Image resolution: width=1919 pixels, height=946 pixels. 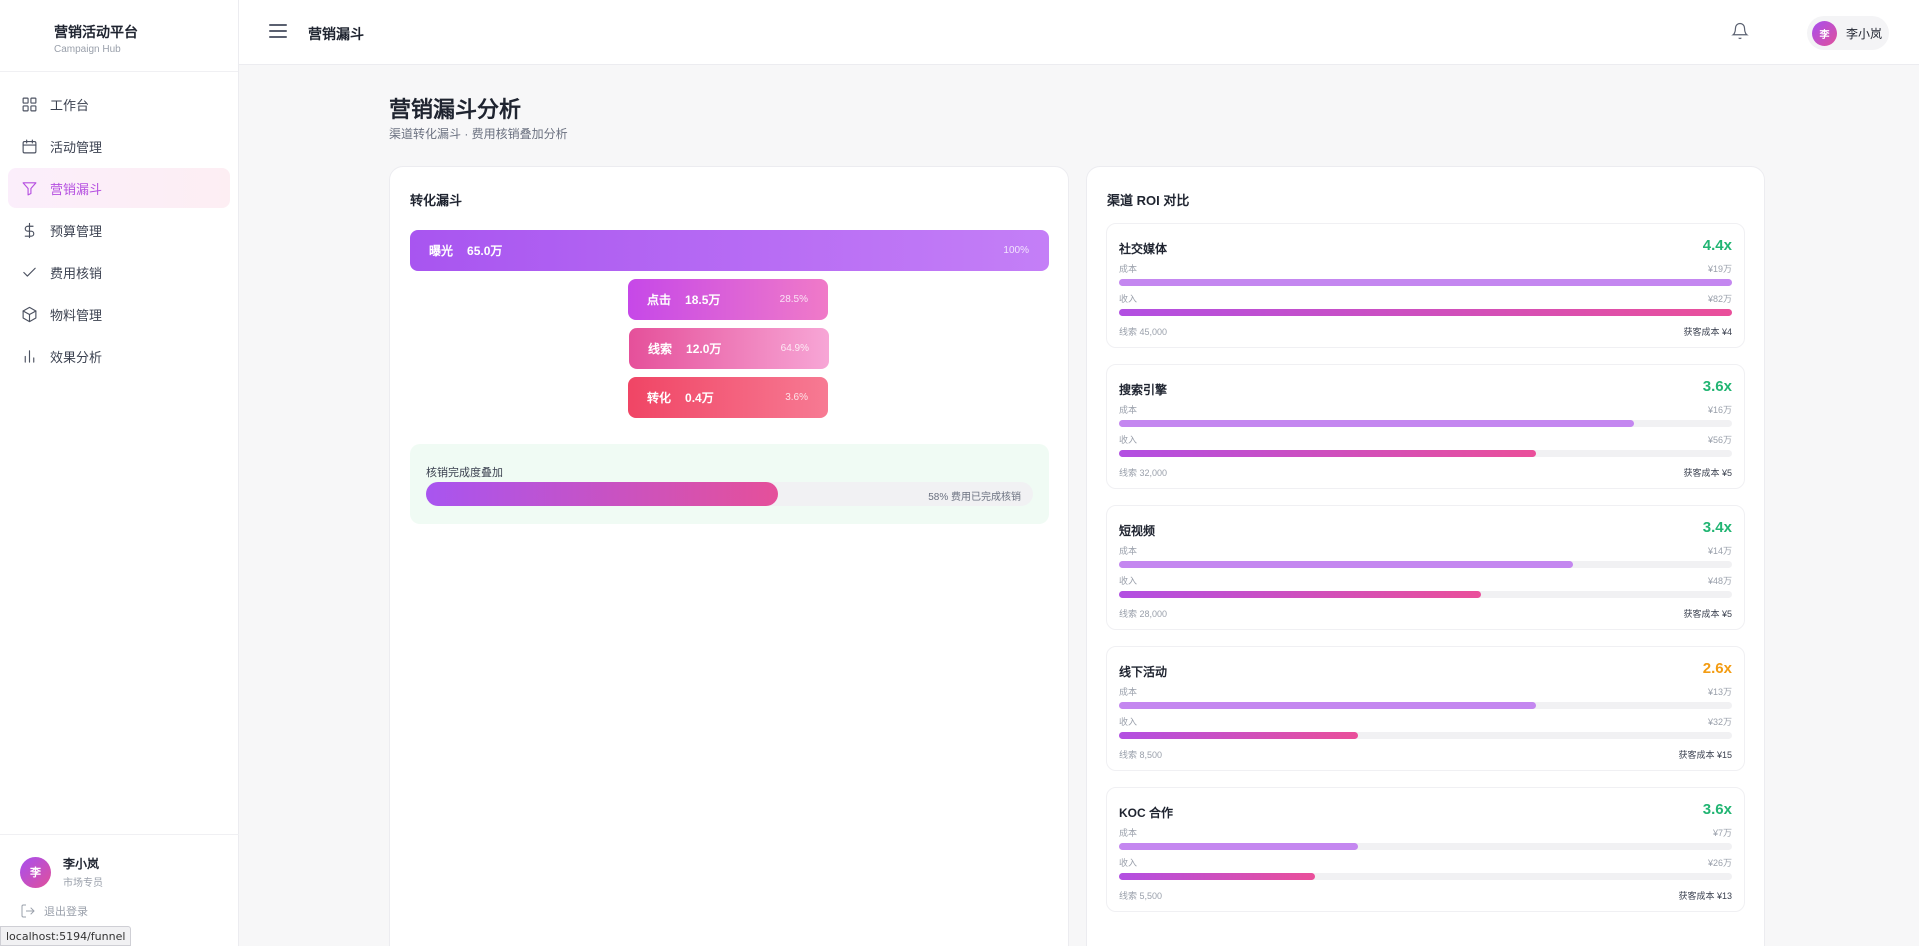 I want to click on page-title: 营销漏斗分析, so click(x=455, y=109).